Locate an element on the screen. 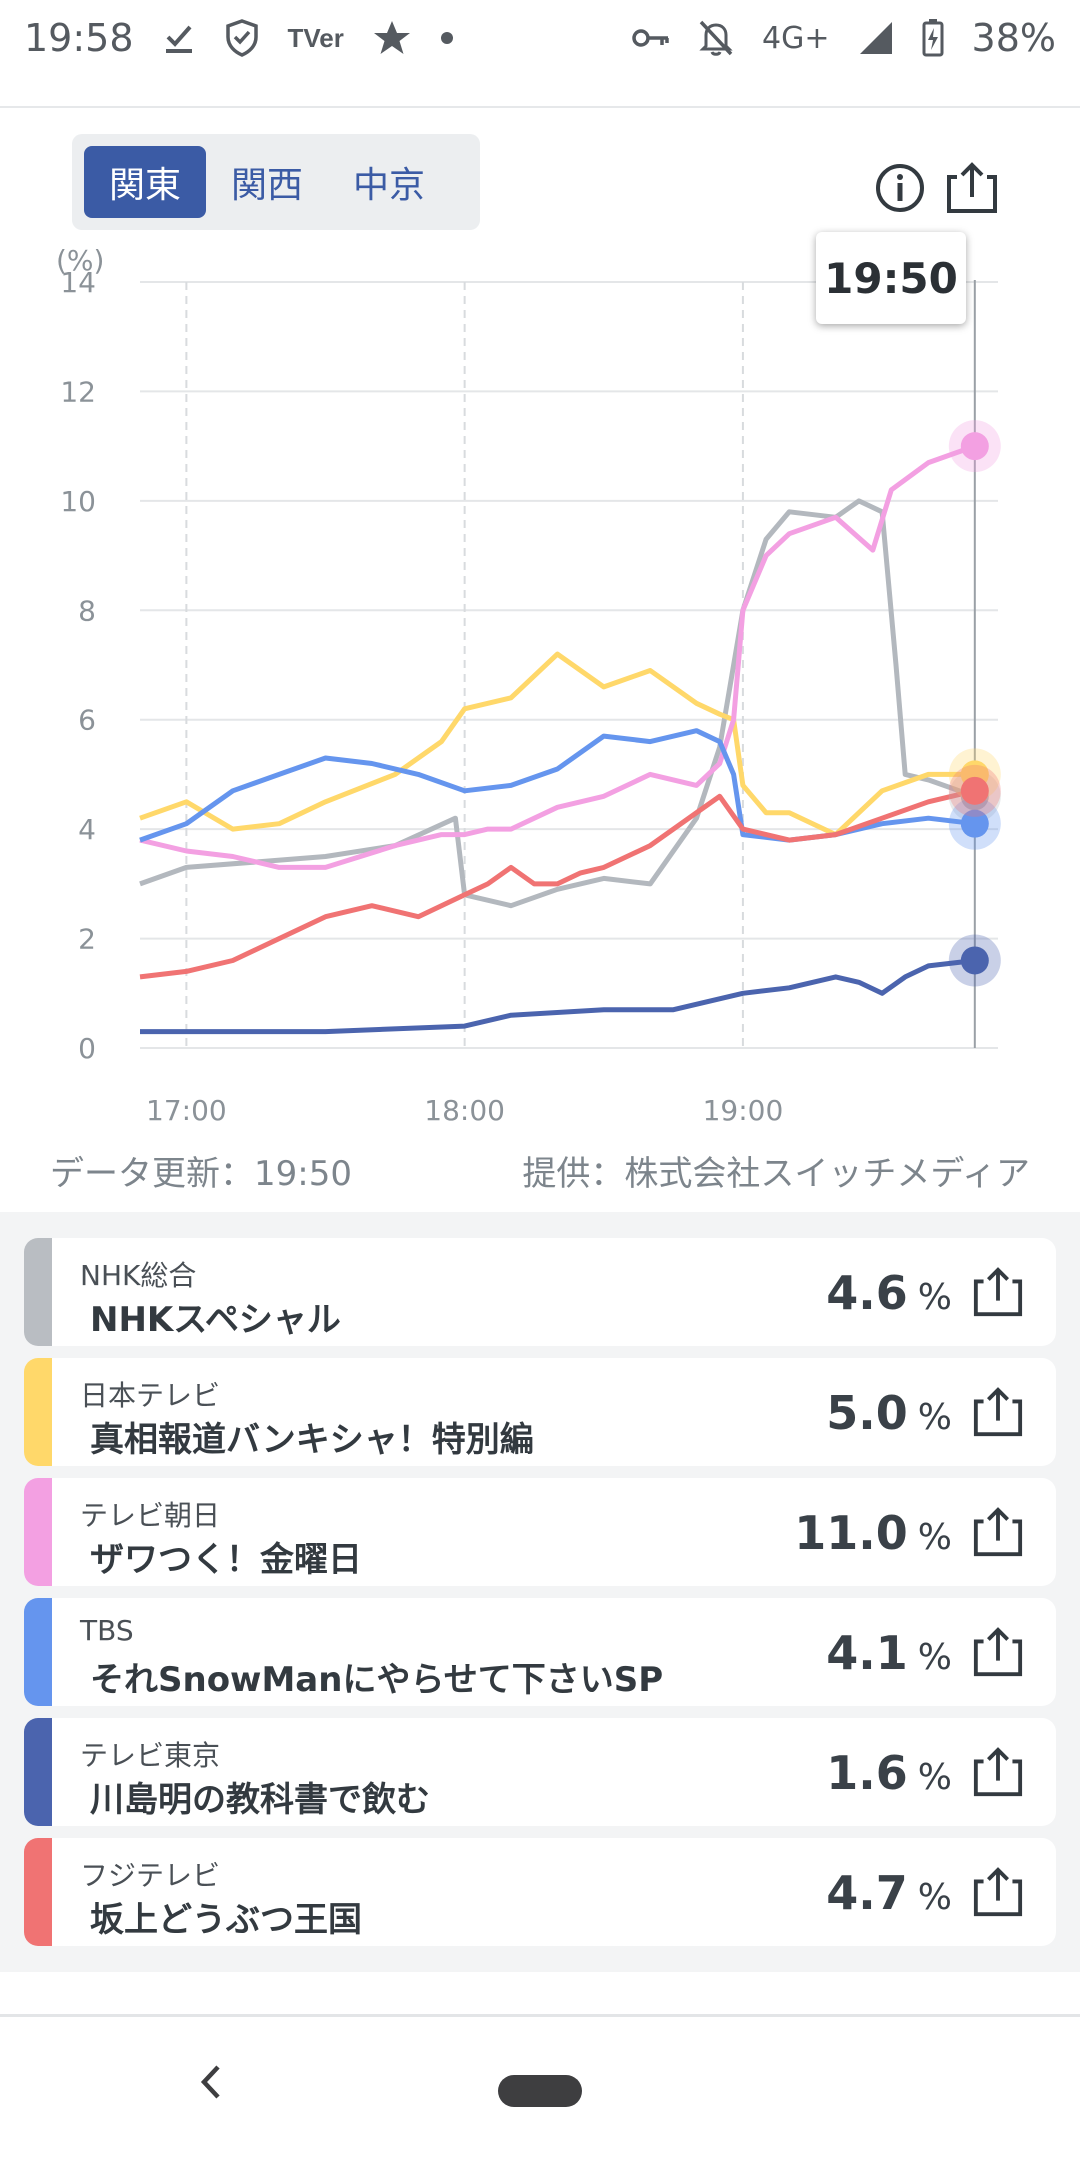 The height and width of the screenshot is (2160, 1080). navigation-bar is located at coordinates (540, 2087).